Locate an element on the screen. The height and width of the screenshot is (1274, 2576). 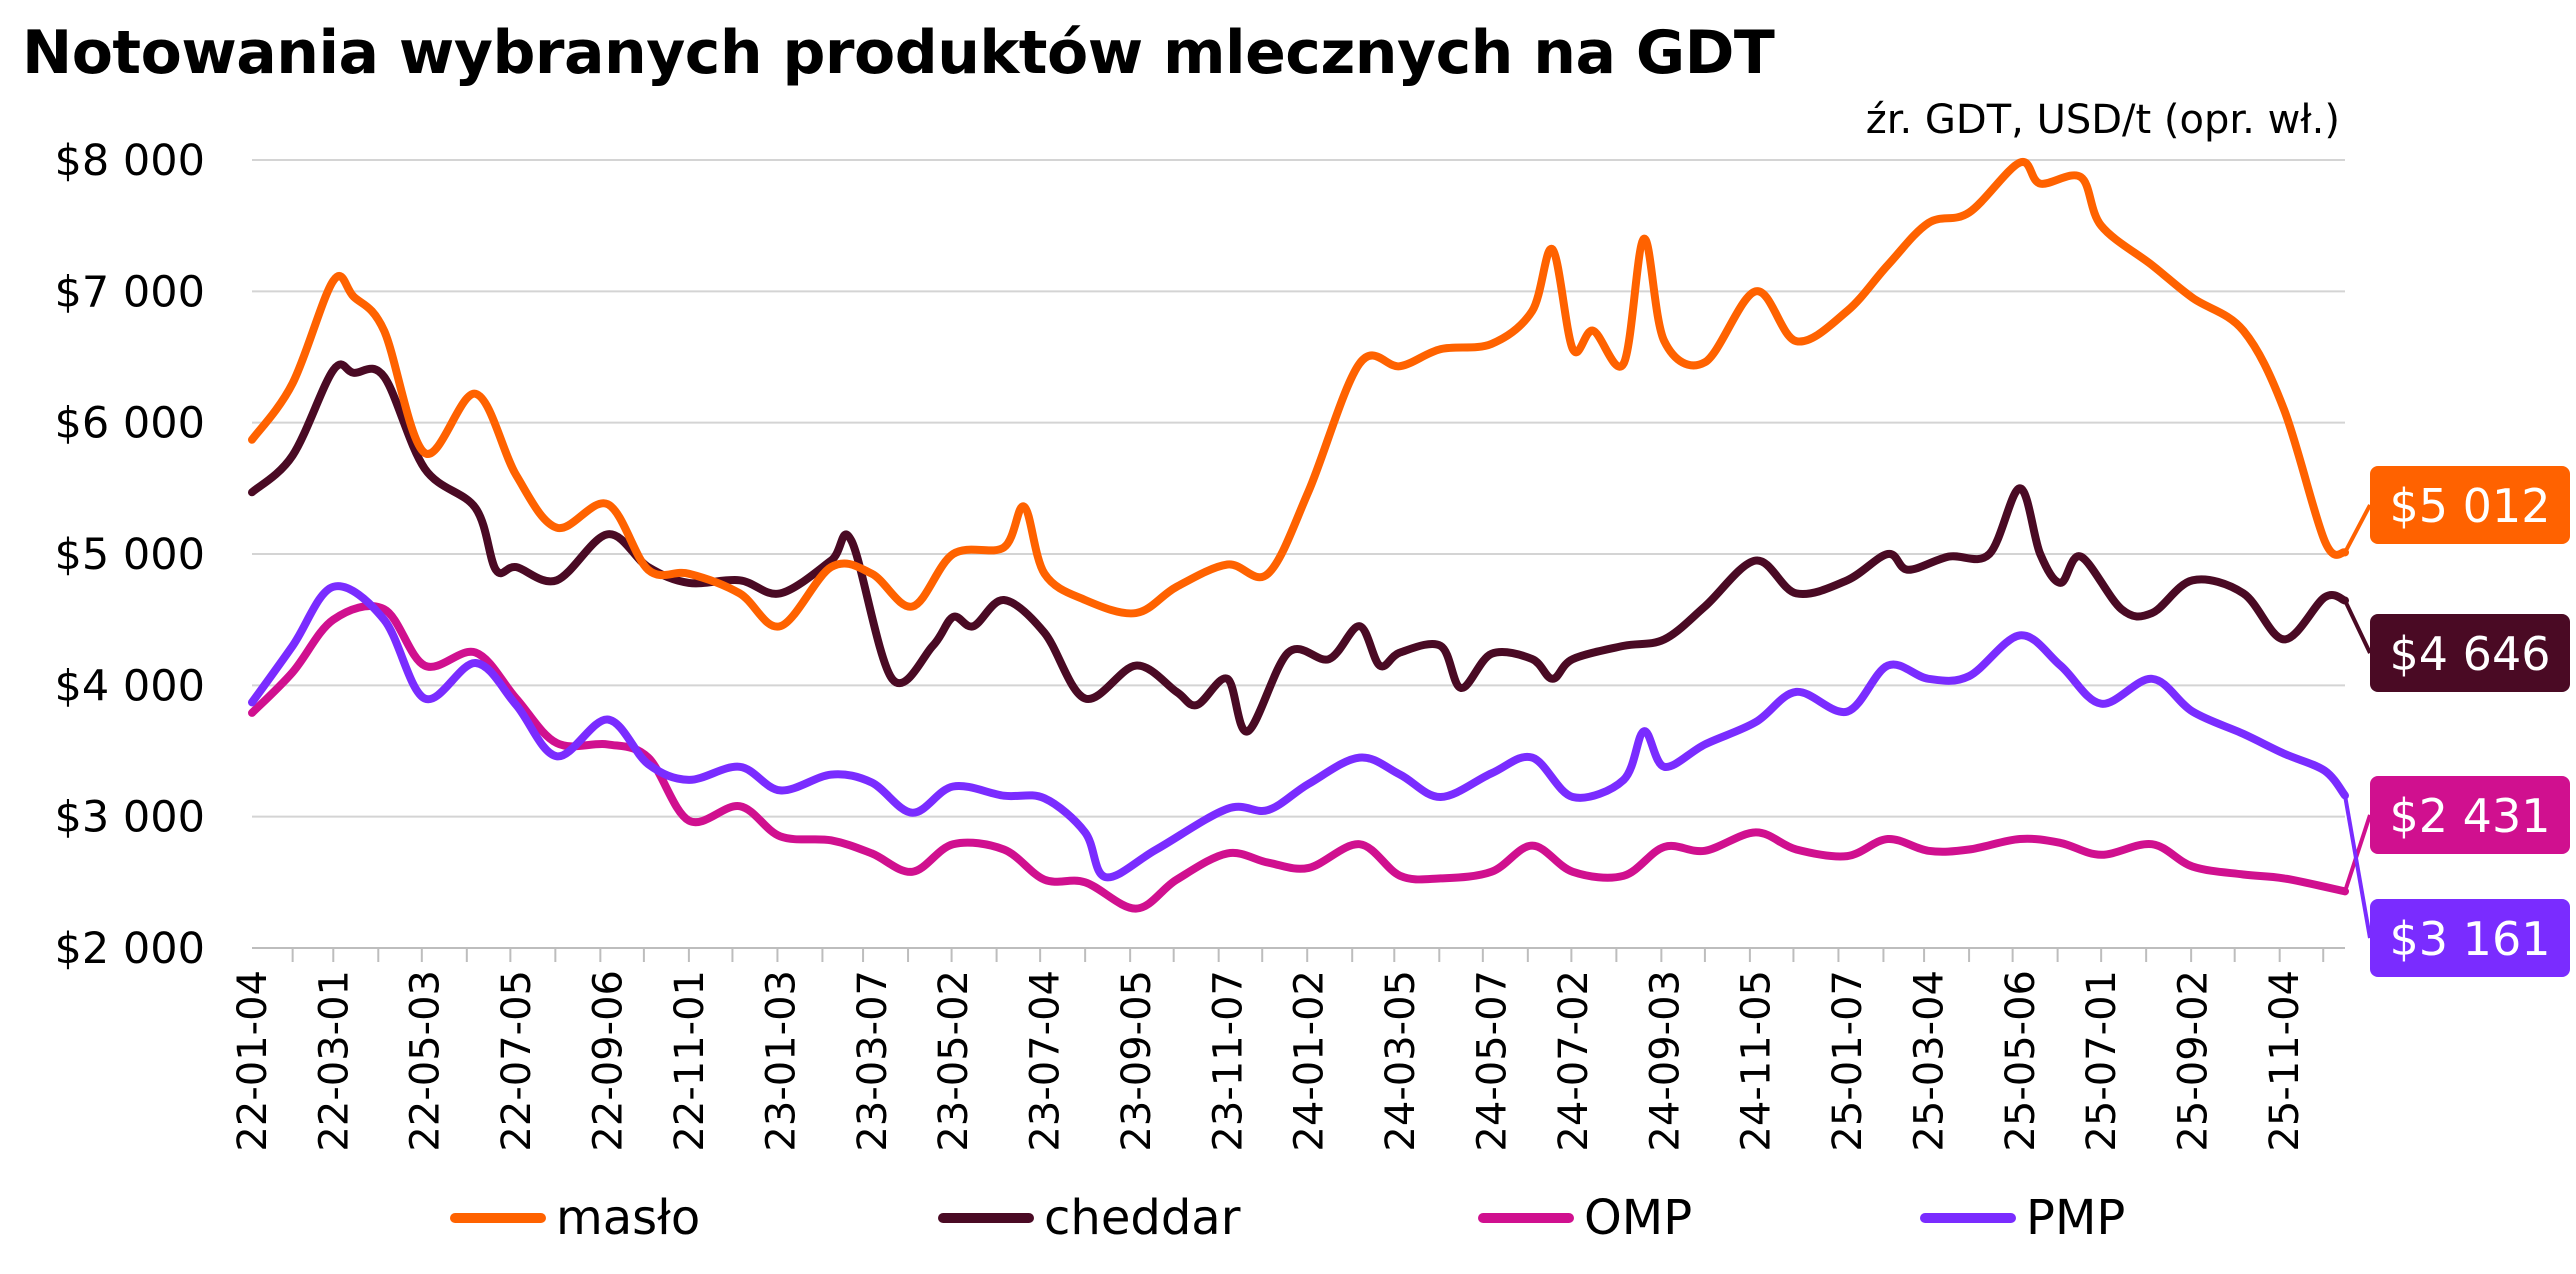
x-tick-label: 24-07-02 is located at coordinates (1574, 1061).